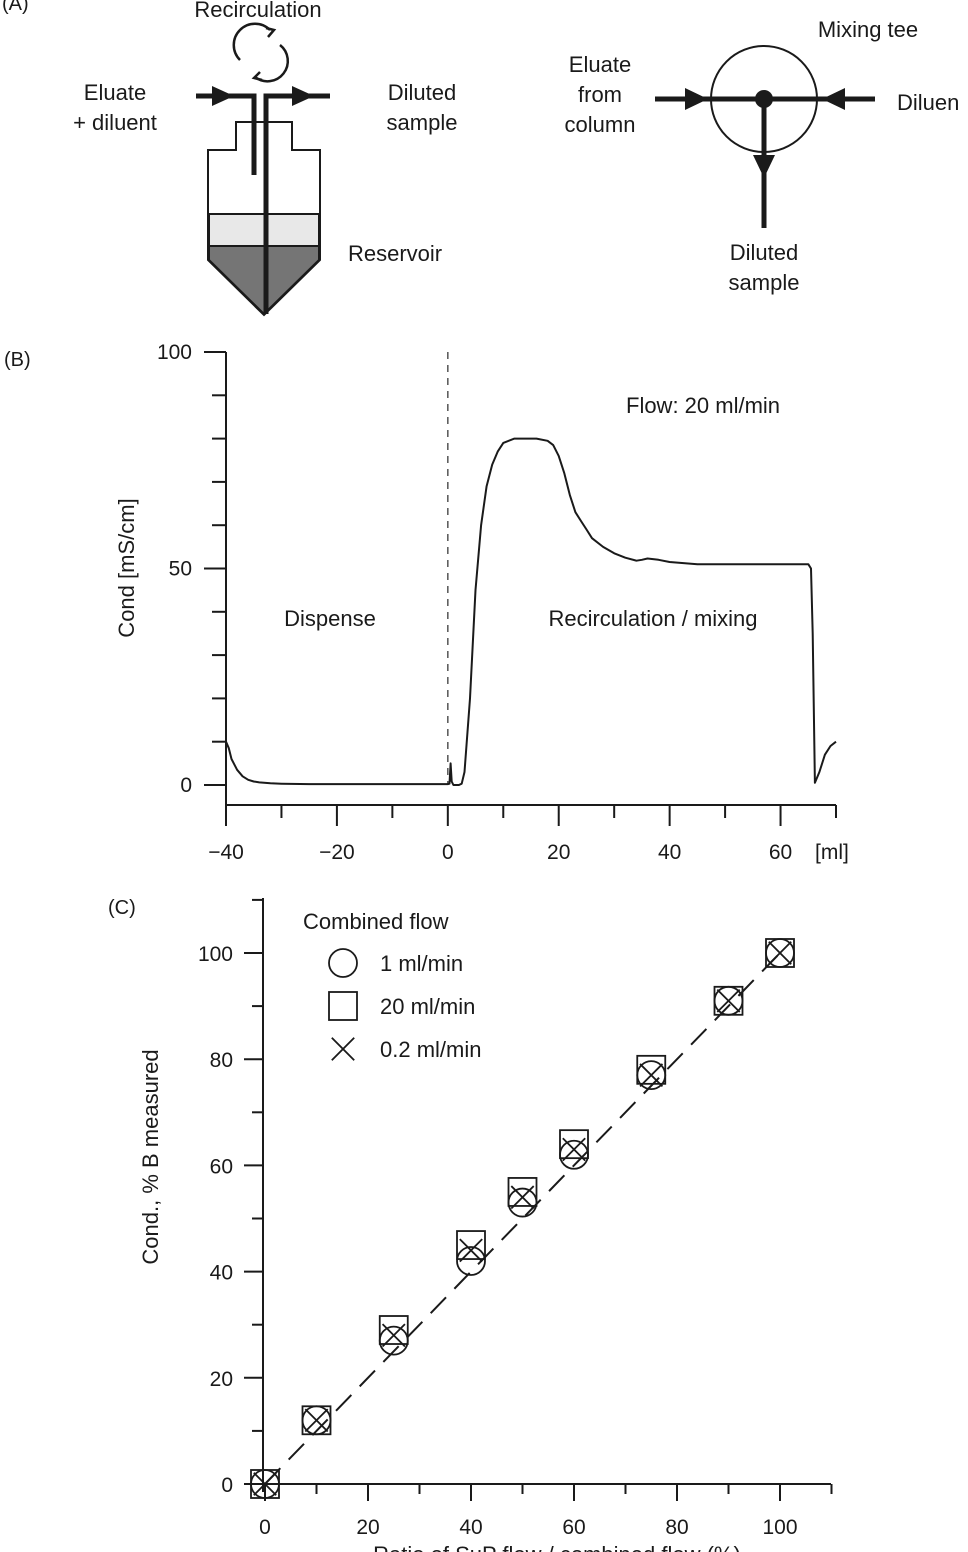 This screenshot has height=1552, width=968. Describe the element at coordinates (421, 963) in the screenshot. I see `legend-label: 1 ml/min` at that location.